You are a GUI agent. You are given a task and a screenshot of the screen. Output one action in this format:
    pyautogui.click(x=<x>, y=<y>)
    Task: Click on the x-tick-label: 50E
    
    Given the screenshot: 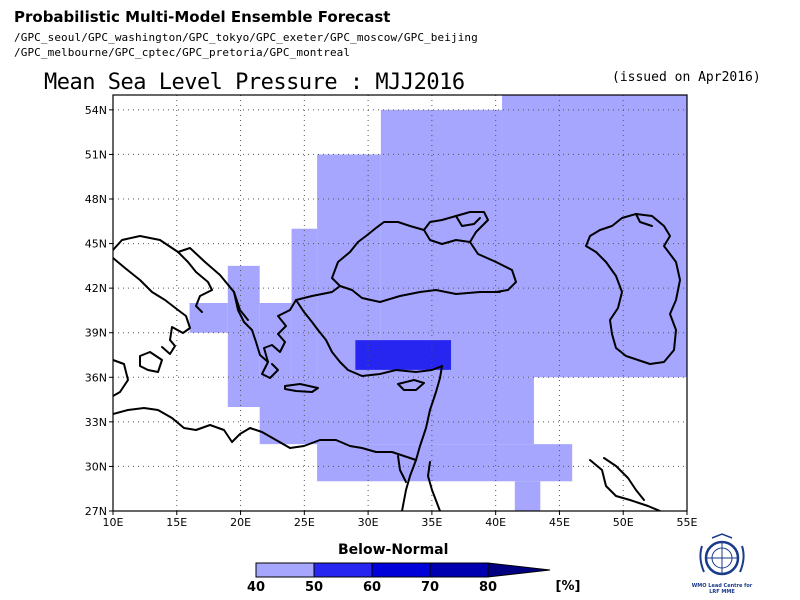 What is the action you would take?
    pyautogui.click(x=623, y=522)
    